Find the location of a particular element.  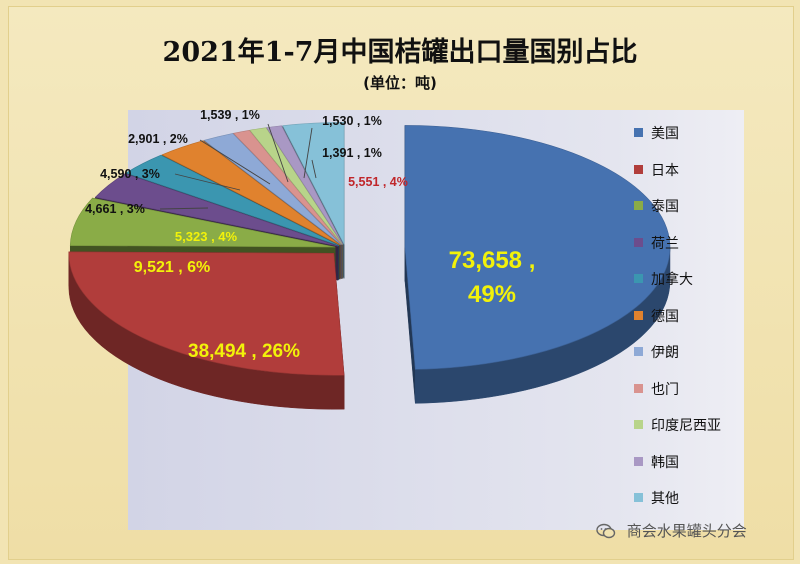

legend-item-0: 美国 is located at coordinates (656, 134).